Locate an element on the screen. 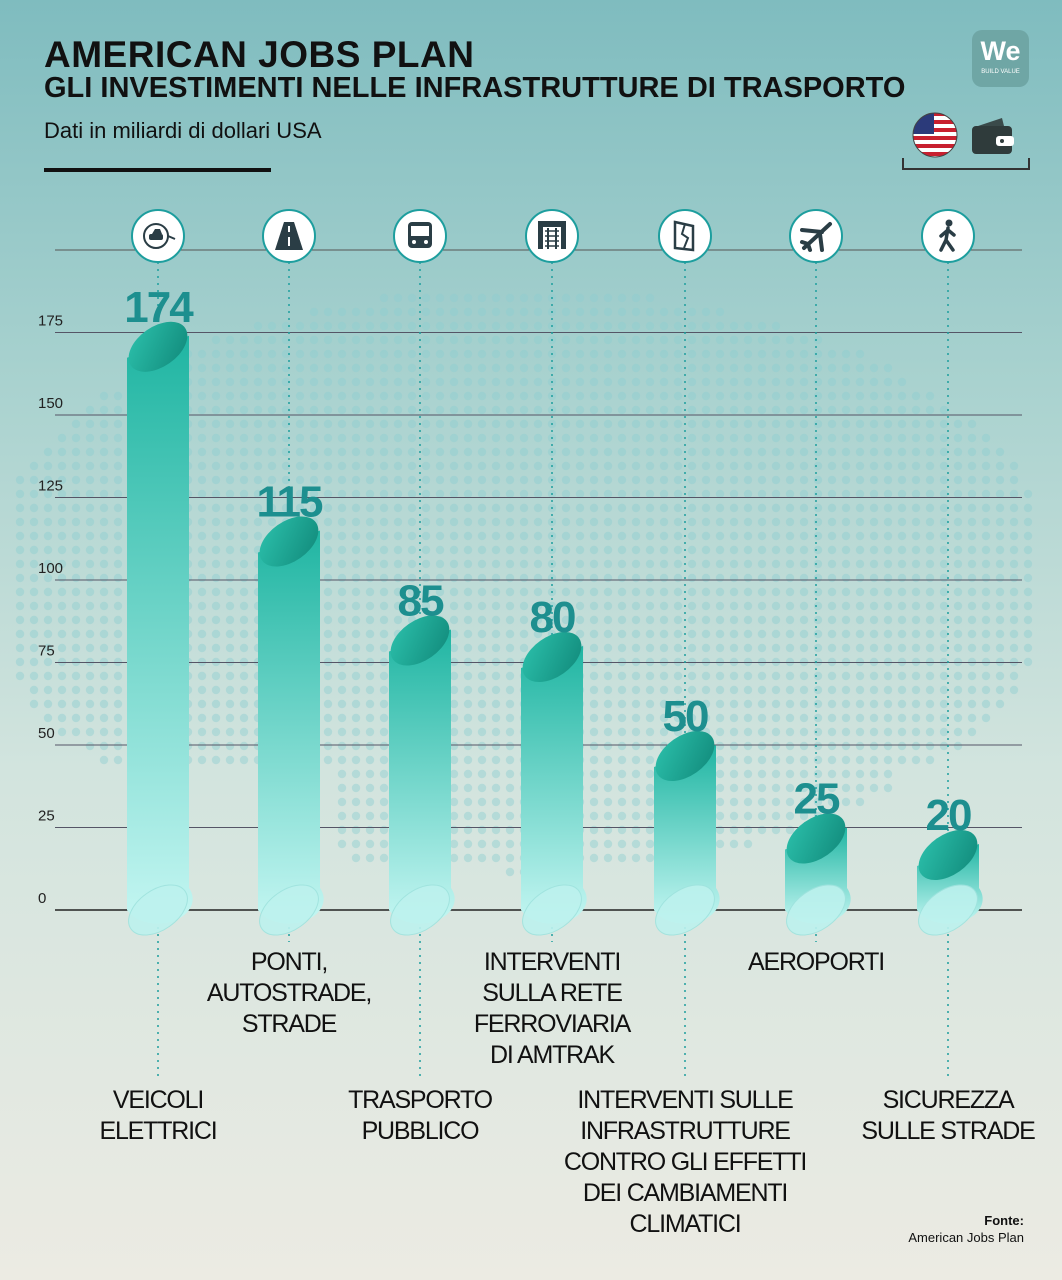 Image resolution: width=1062 pixels, height=1280 pixels. railway-icon is located at coordinates (552, 236).